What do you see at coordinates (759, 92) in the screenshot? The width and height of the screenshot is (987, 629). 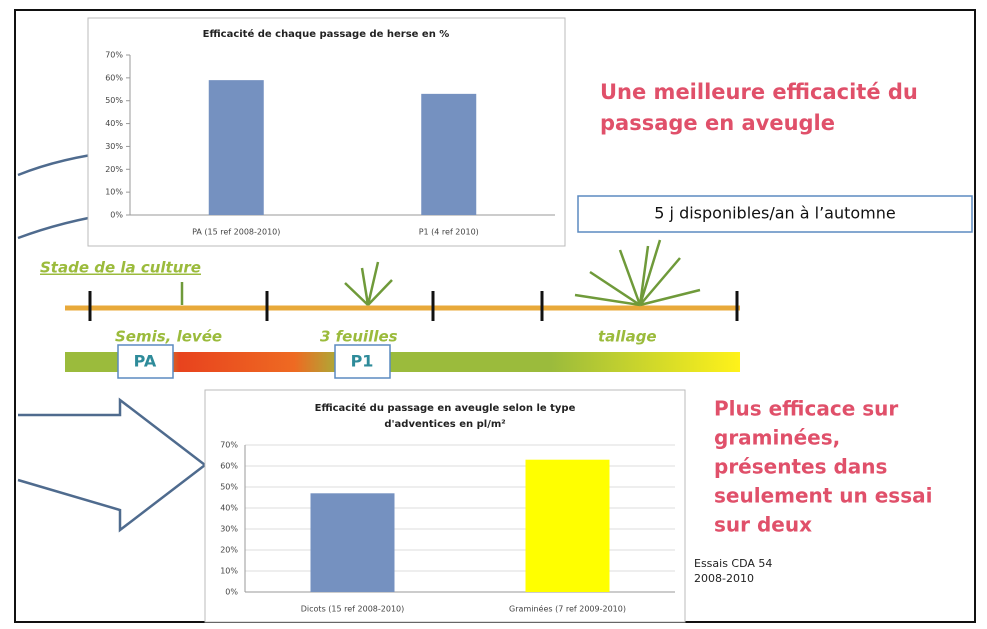 I see `headline: Une meilleure efficacité du` at bounding box center [759, 92].